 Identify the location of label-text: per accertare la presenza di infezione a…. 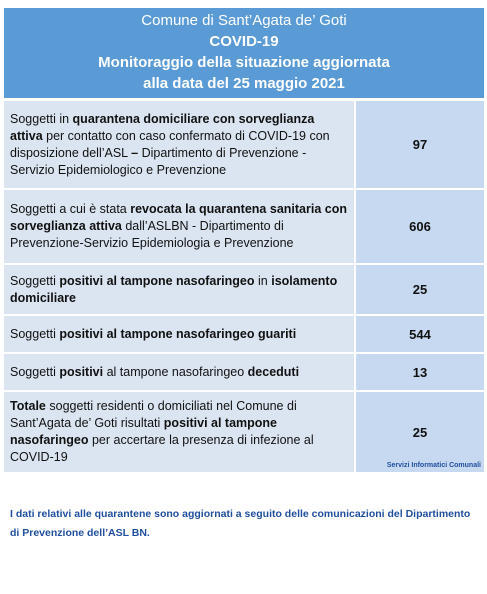
(162, 448).